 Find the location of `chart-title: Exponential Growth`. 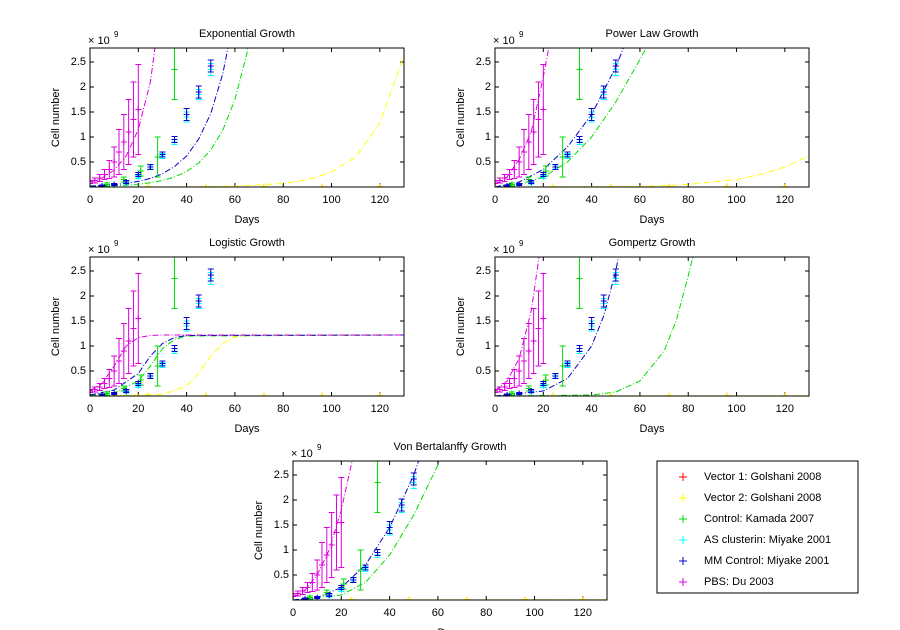

chart-title: Exponential Growth is located at coordinates (247, 34).